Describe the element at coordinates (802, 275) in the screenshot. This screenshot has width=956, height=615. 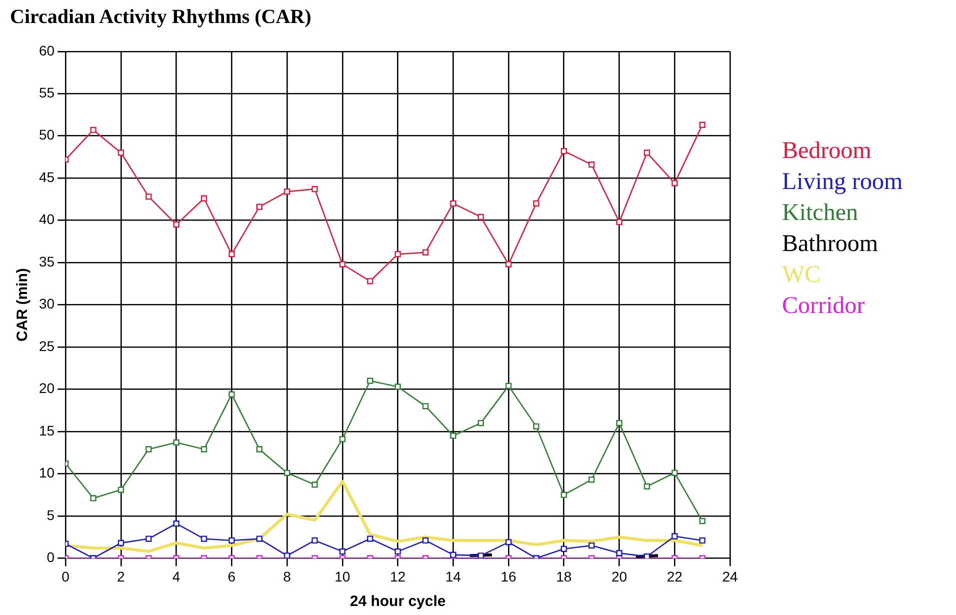
I see `text: WC` at that location.